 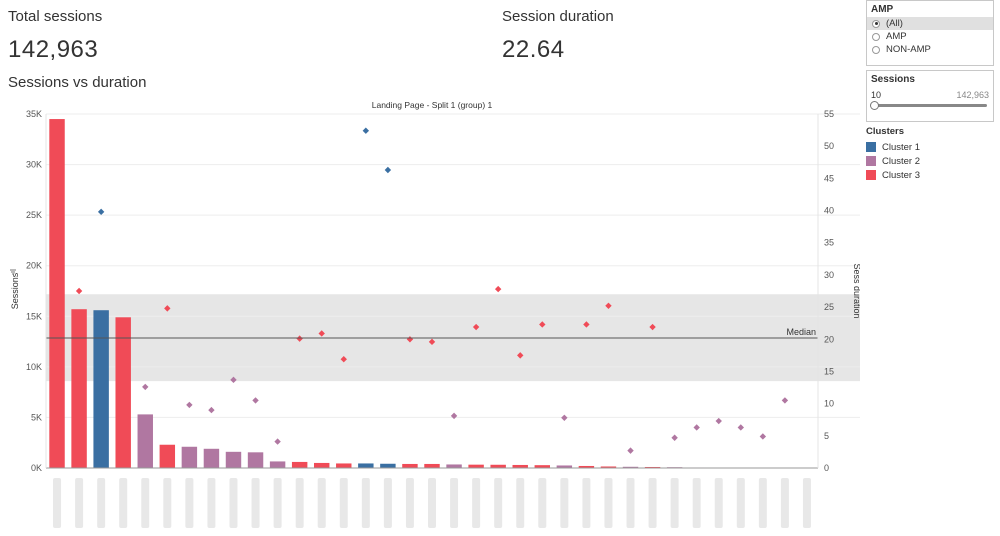 What do you see at coordinates (908, 49) in the screenshot?
I see `amp-option-label: NON-AMP` at bounding box center [908, 49].